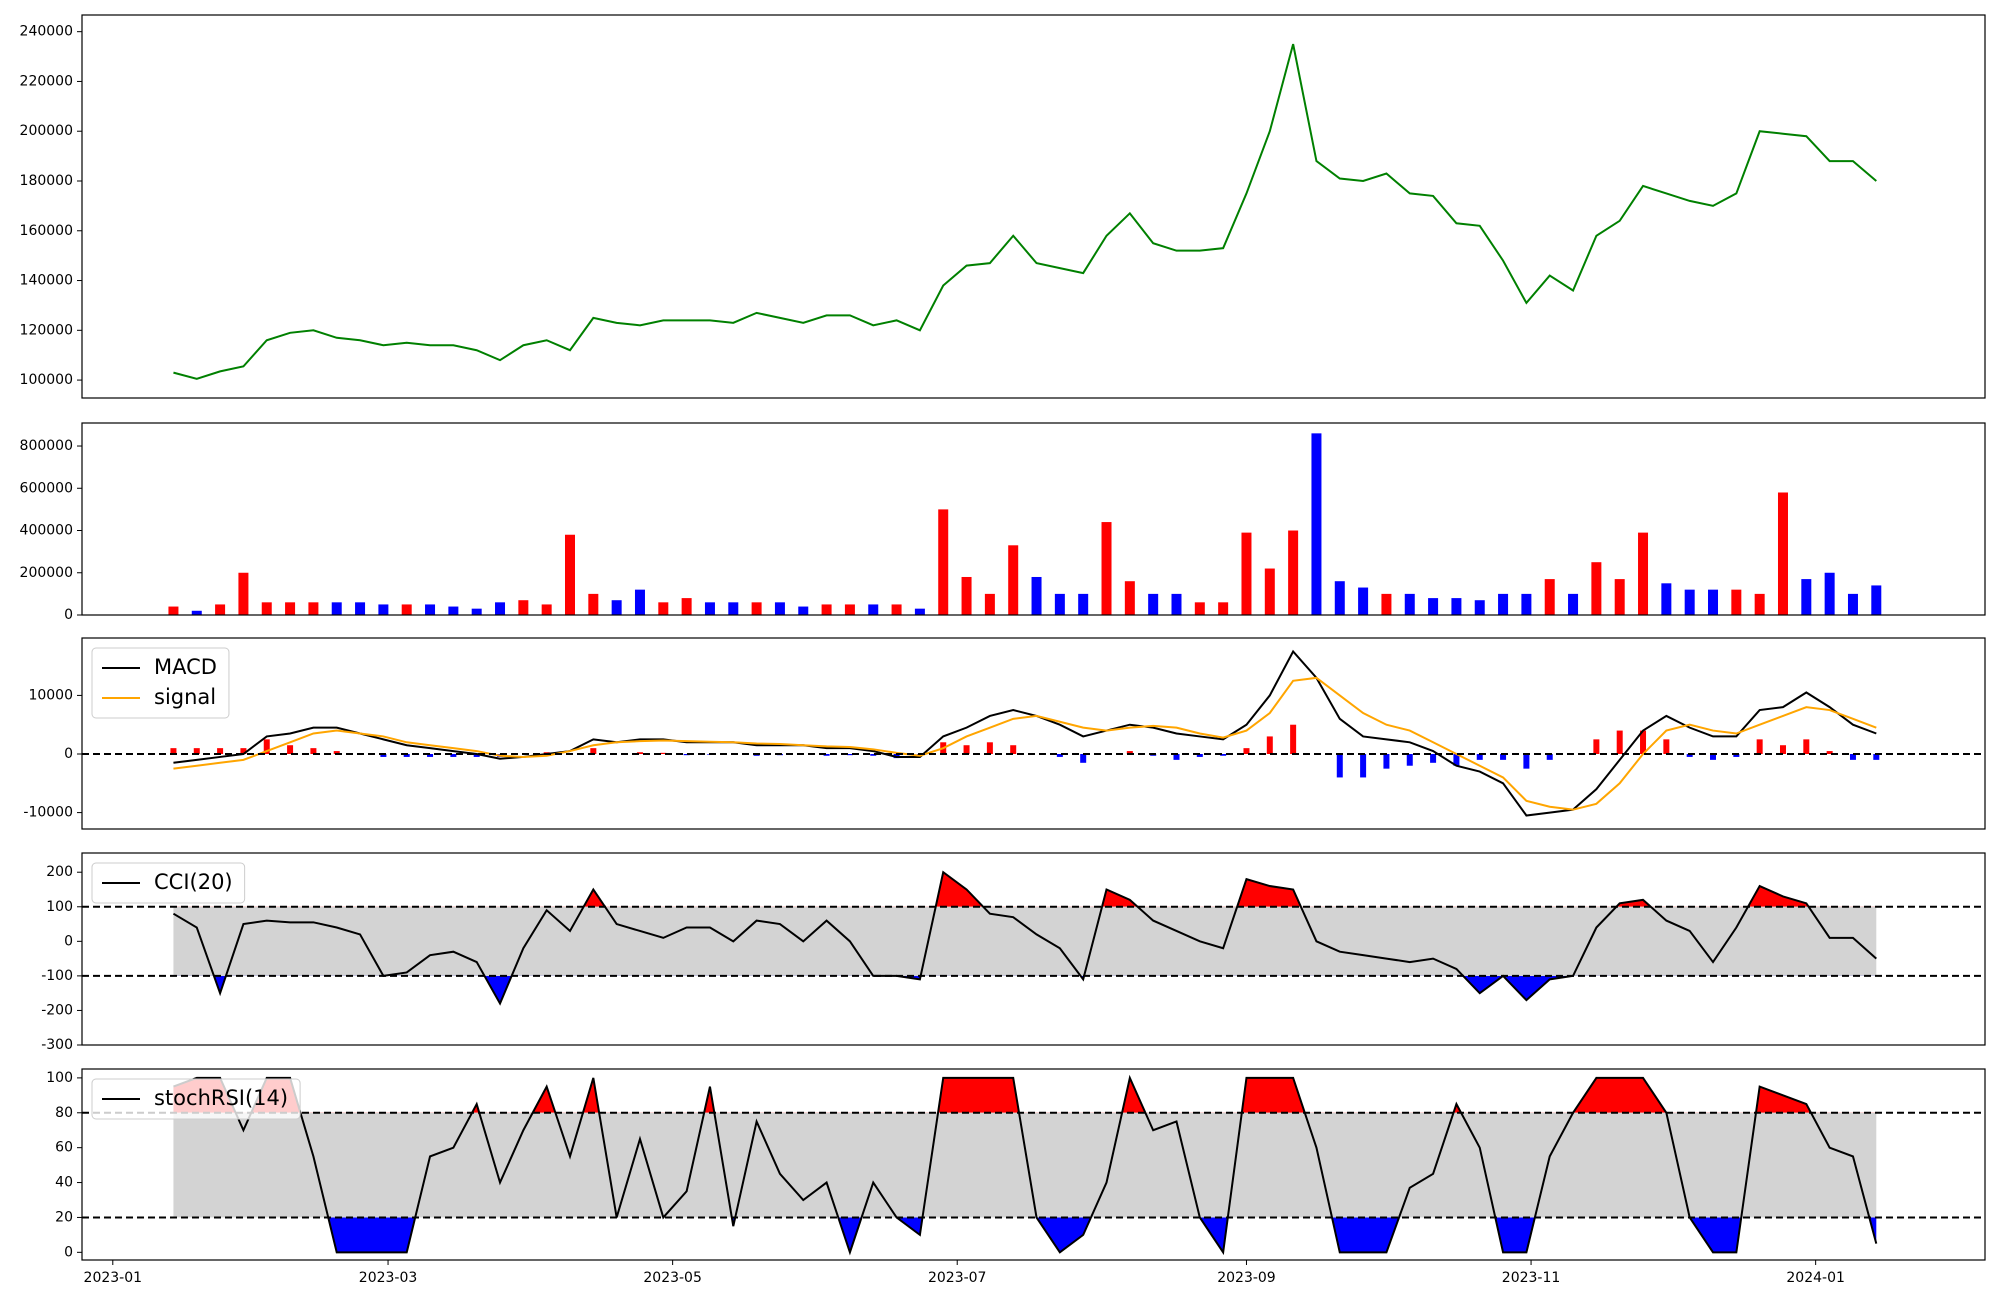 The width and height of the screenshot is (2000, 1300). I want to click on y-tick-label: 40, so click(64, 1183).